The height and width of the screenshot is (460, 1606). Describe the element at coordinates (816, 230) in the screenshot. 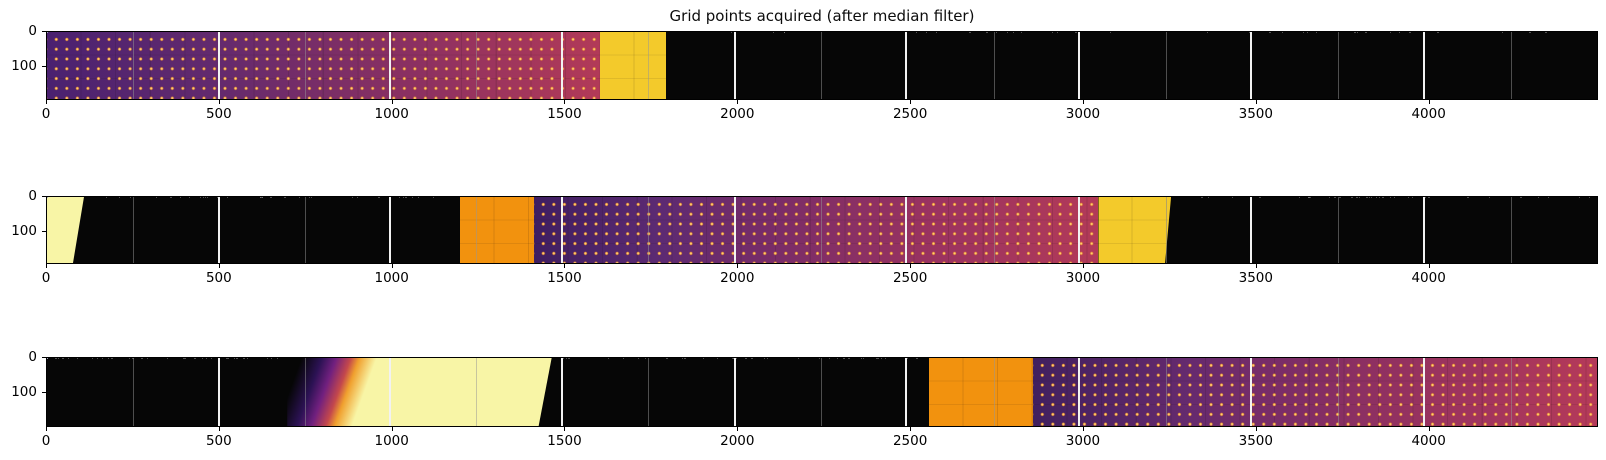

I see `region-gradient` at that location.